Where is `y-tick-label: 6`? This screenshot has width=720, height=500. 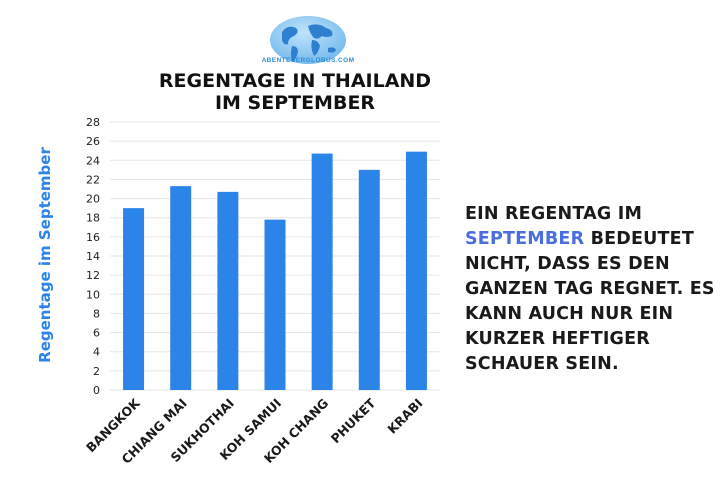 y-tick-label: 6 is located at coordinates (96, 333).